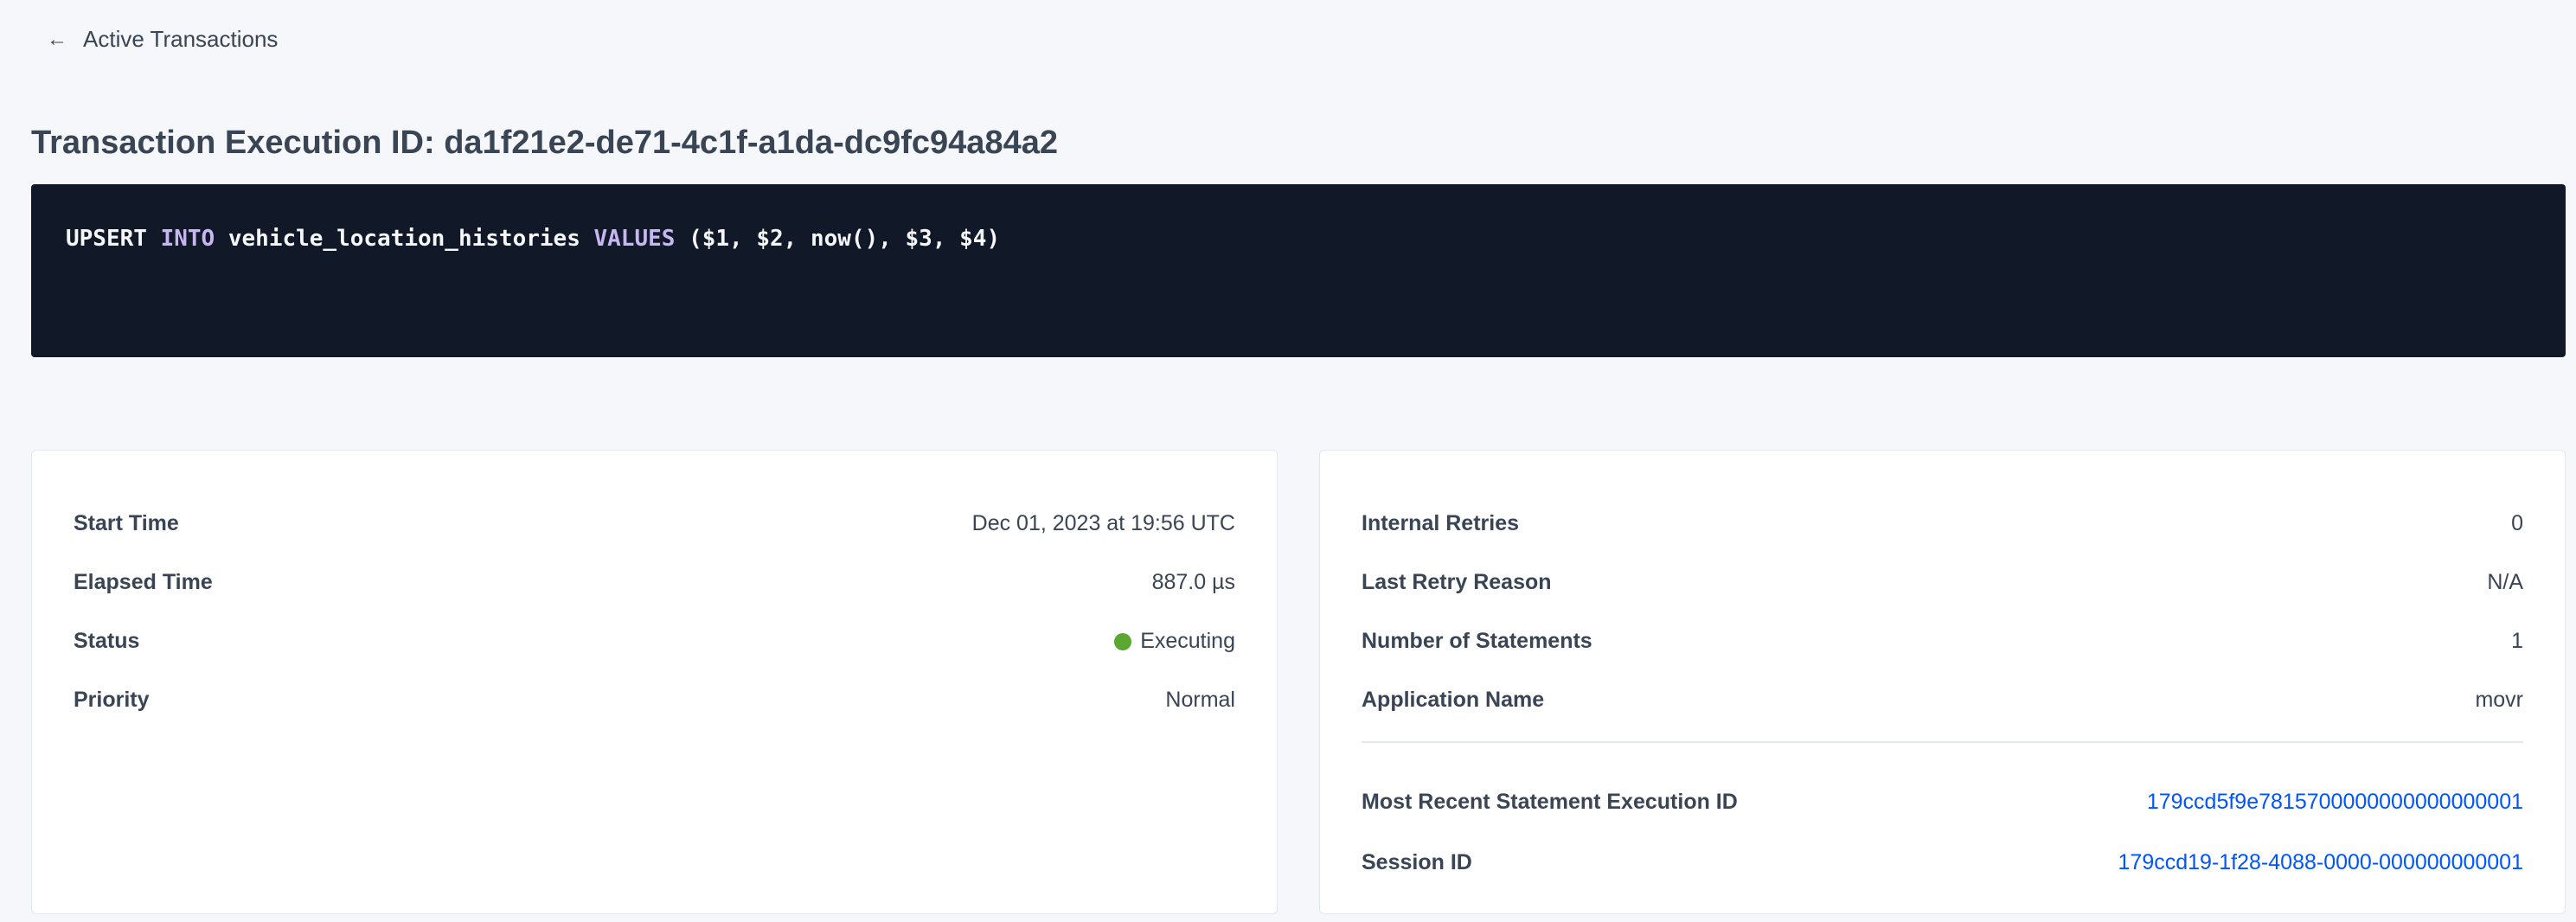 Image resolution: width=2576 pixels, height=922 pixels. I want to click on row-label: Priority, so click(112, 700).